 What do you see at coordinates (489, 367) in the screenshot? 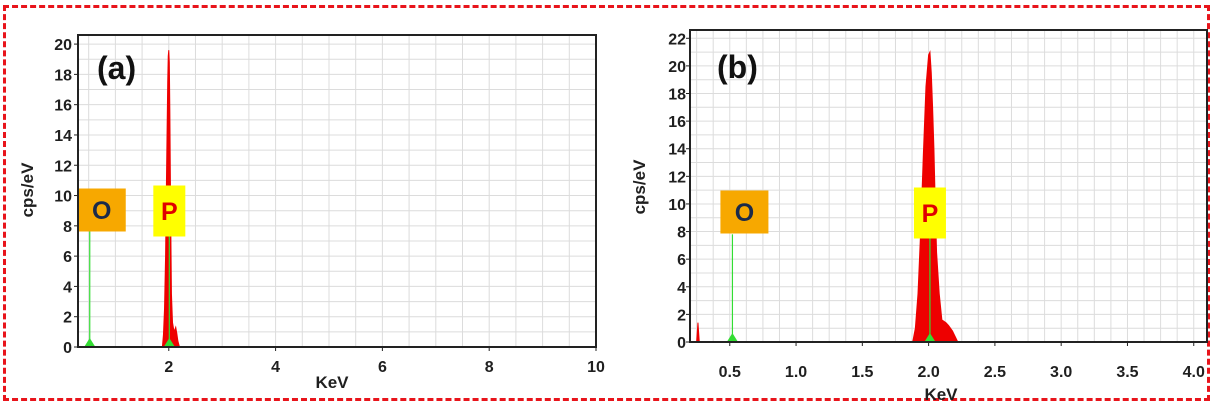
I see `x-tick-label: 8` at bounding box center [489, 367].